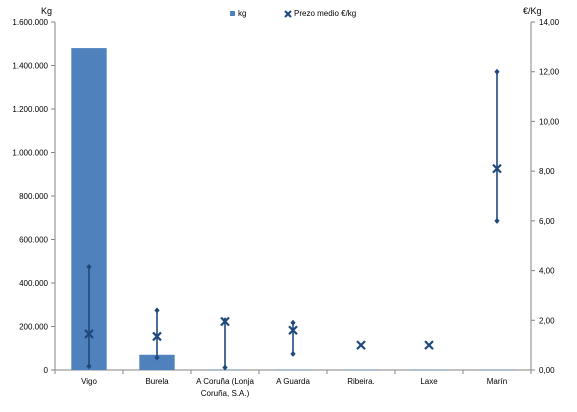  I want to click on x-tick-label: Laxe, so click(429, 381).